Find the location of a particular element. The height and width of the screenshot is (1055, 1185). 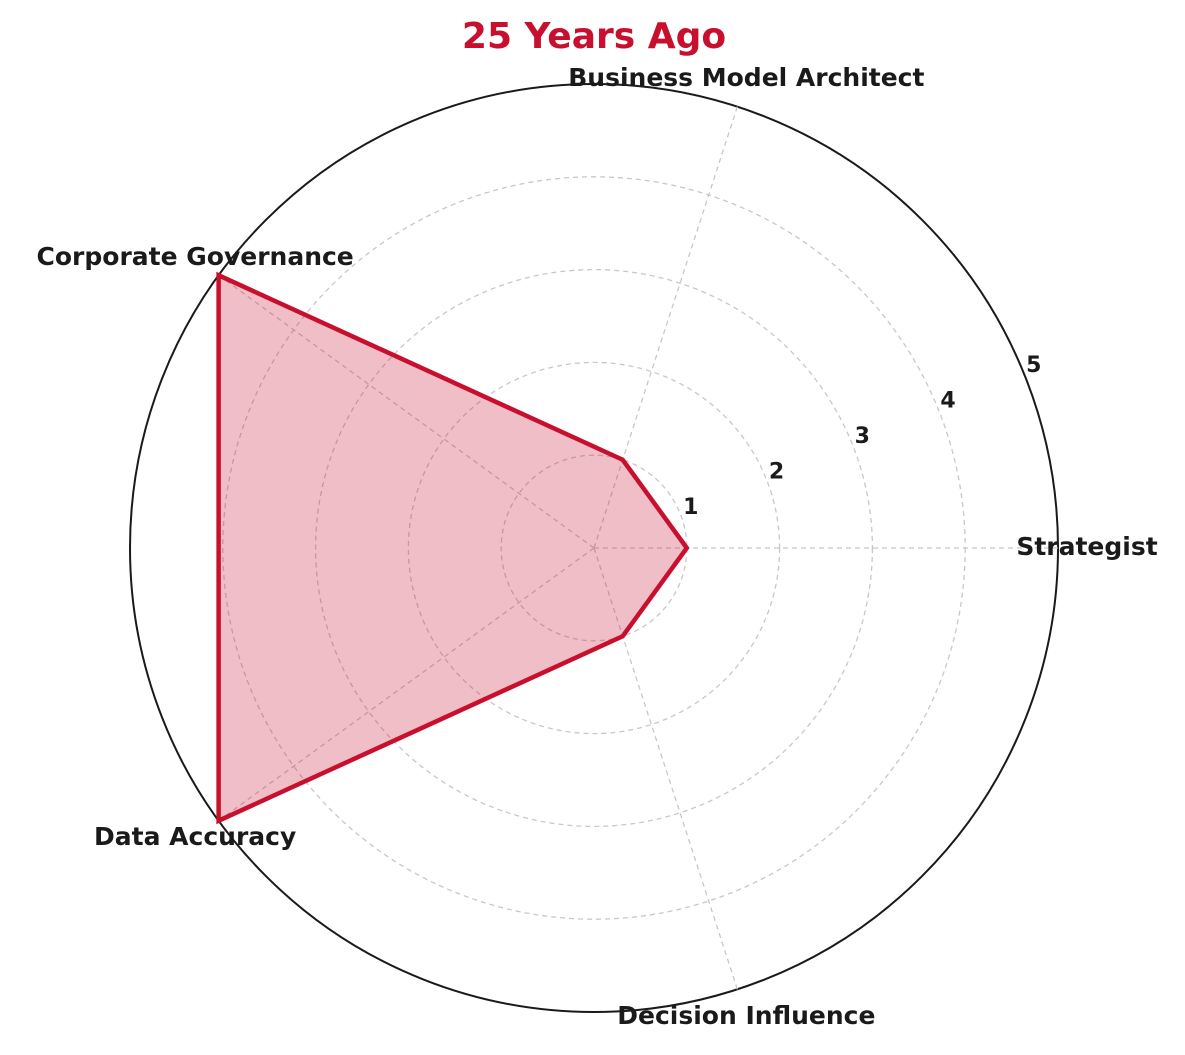

r-tick-label: 5 is located at coordinates (1033, 365).